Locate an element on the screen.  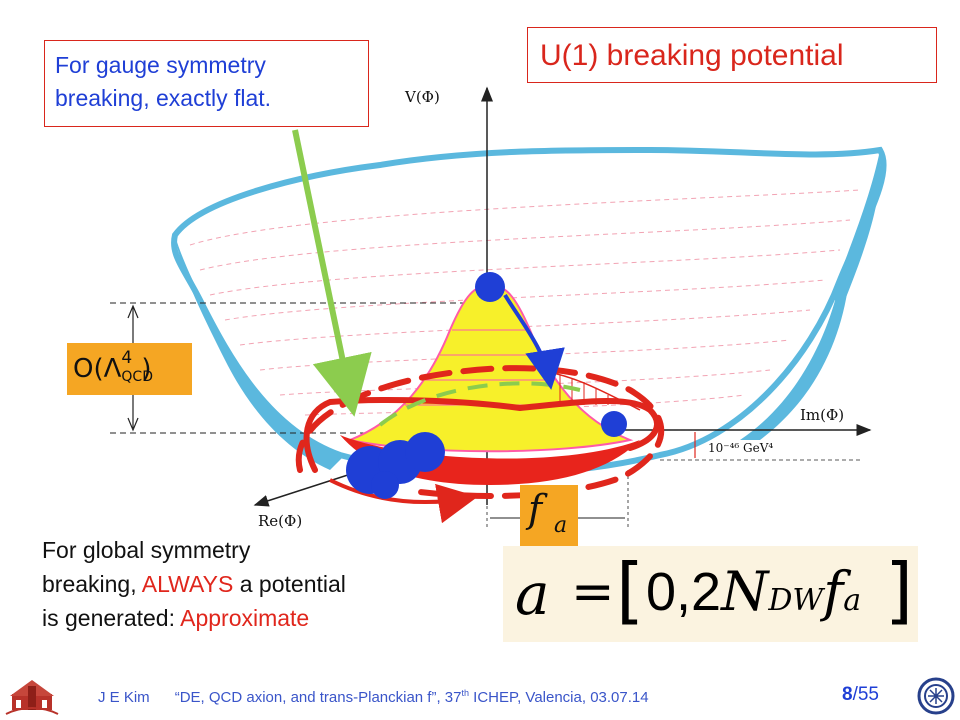
page-total: /55 is located at coordinates (865, 694).